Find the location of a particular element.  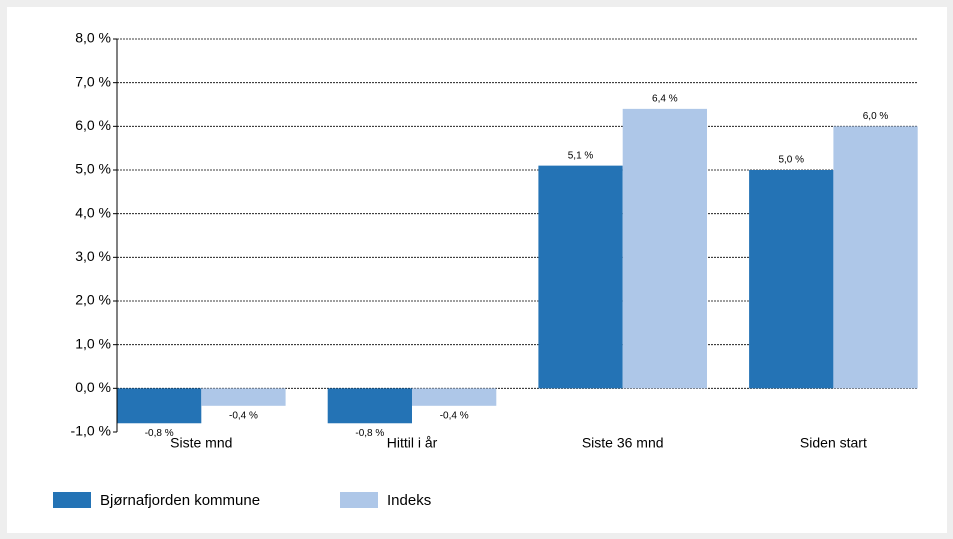

value-label: 5,0 % is located at coordinates (791, 160).